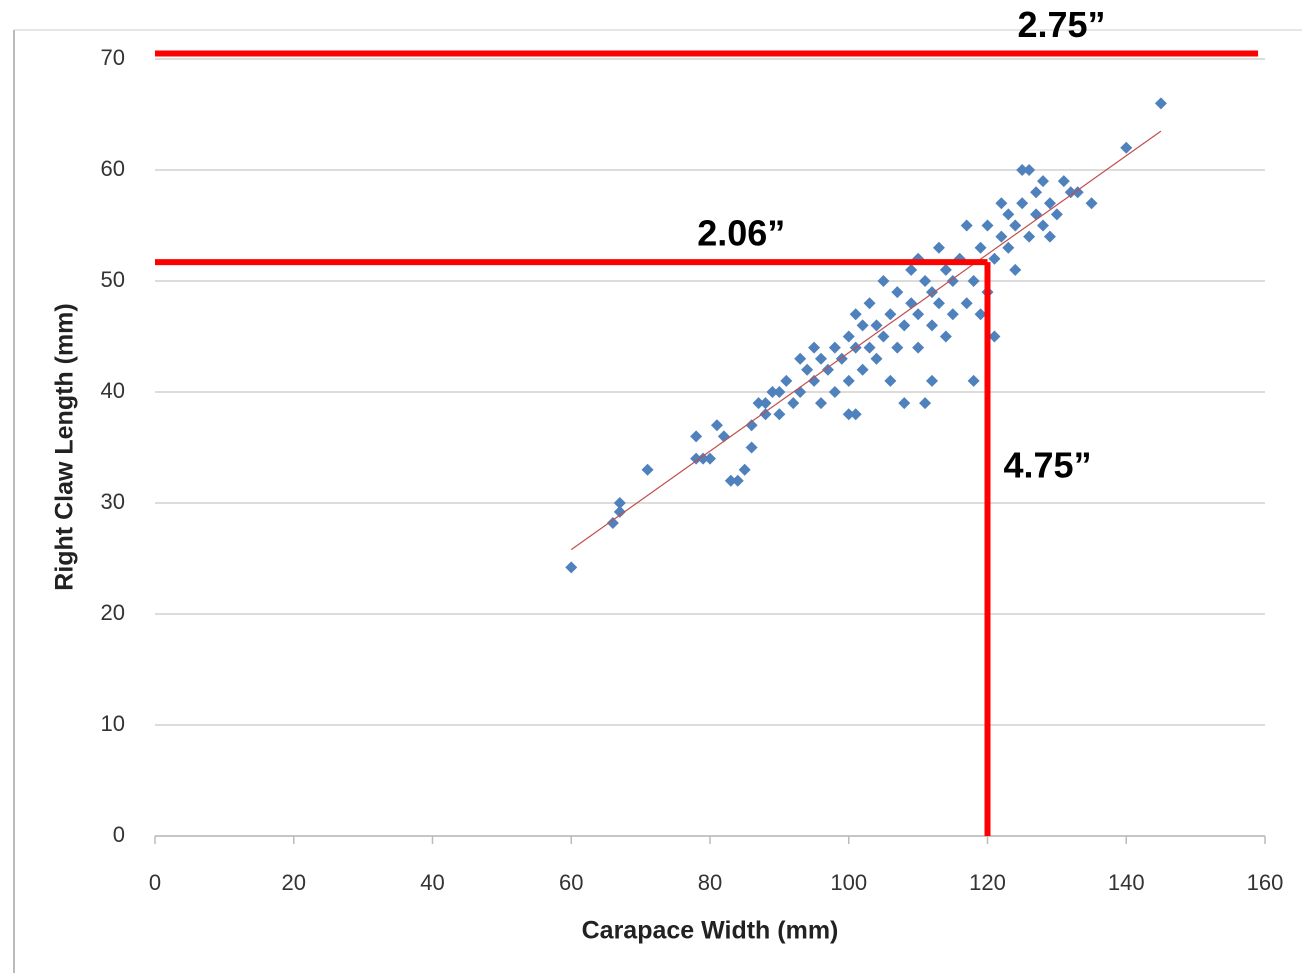 The height and width of the screenshot is (973, 1302). Describe the element at coordinates (113, 390) in the screenshot. I see `y-tick-label: 40` at that location.